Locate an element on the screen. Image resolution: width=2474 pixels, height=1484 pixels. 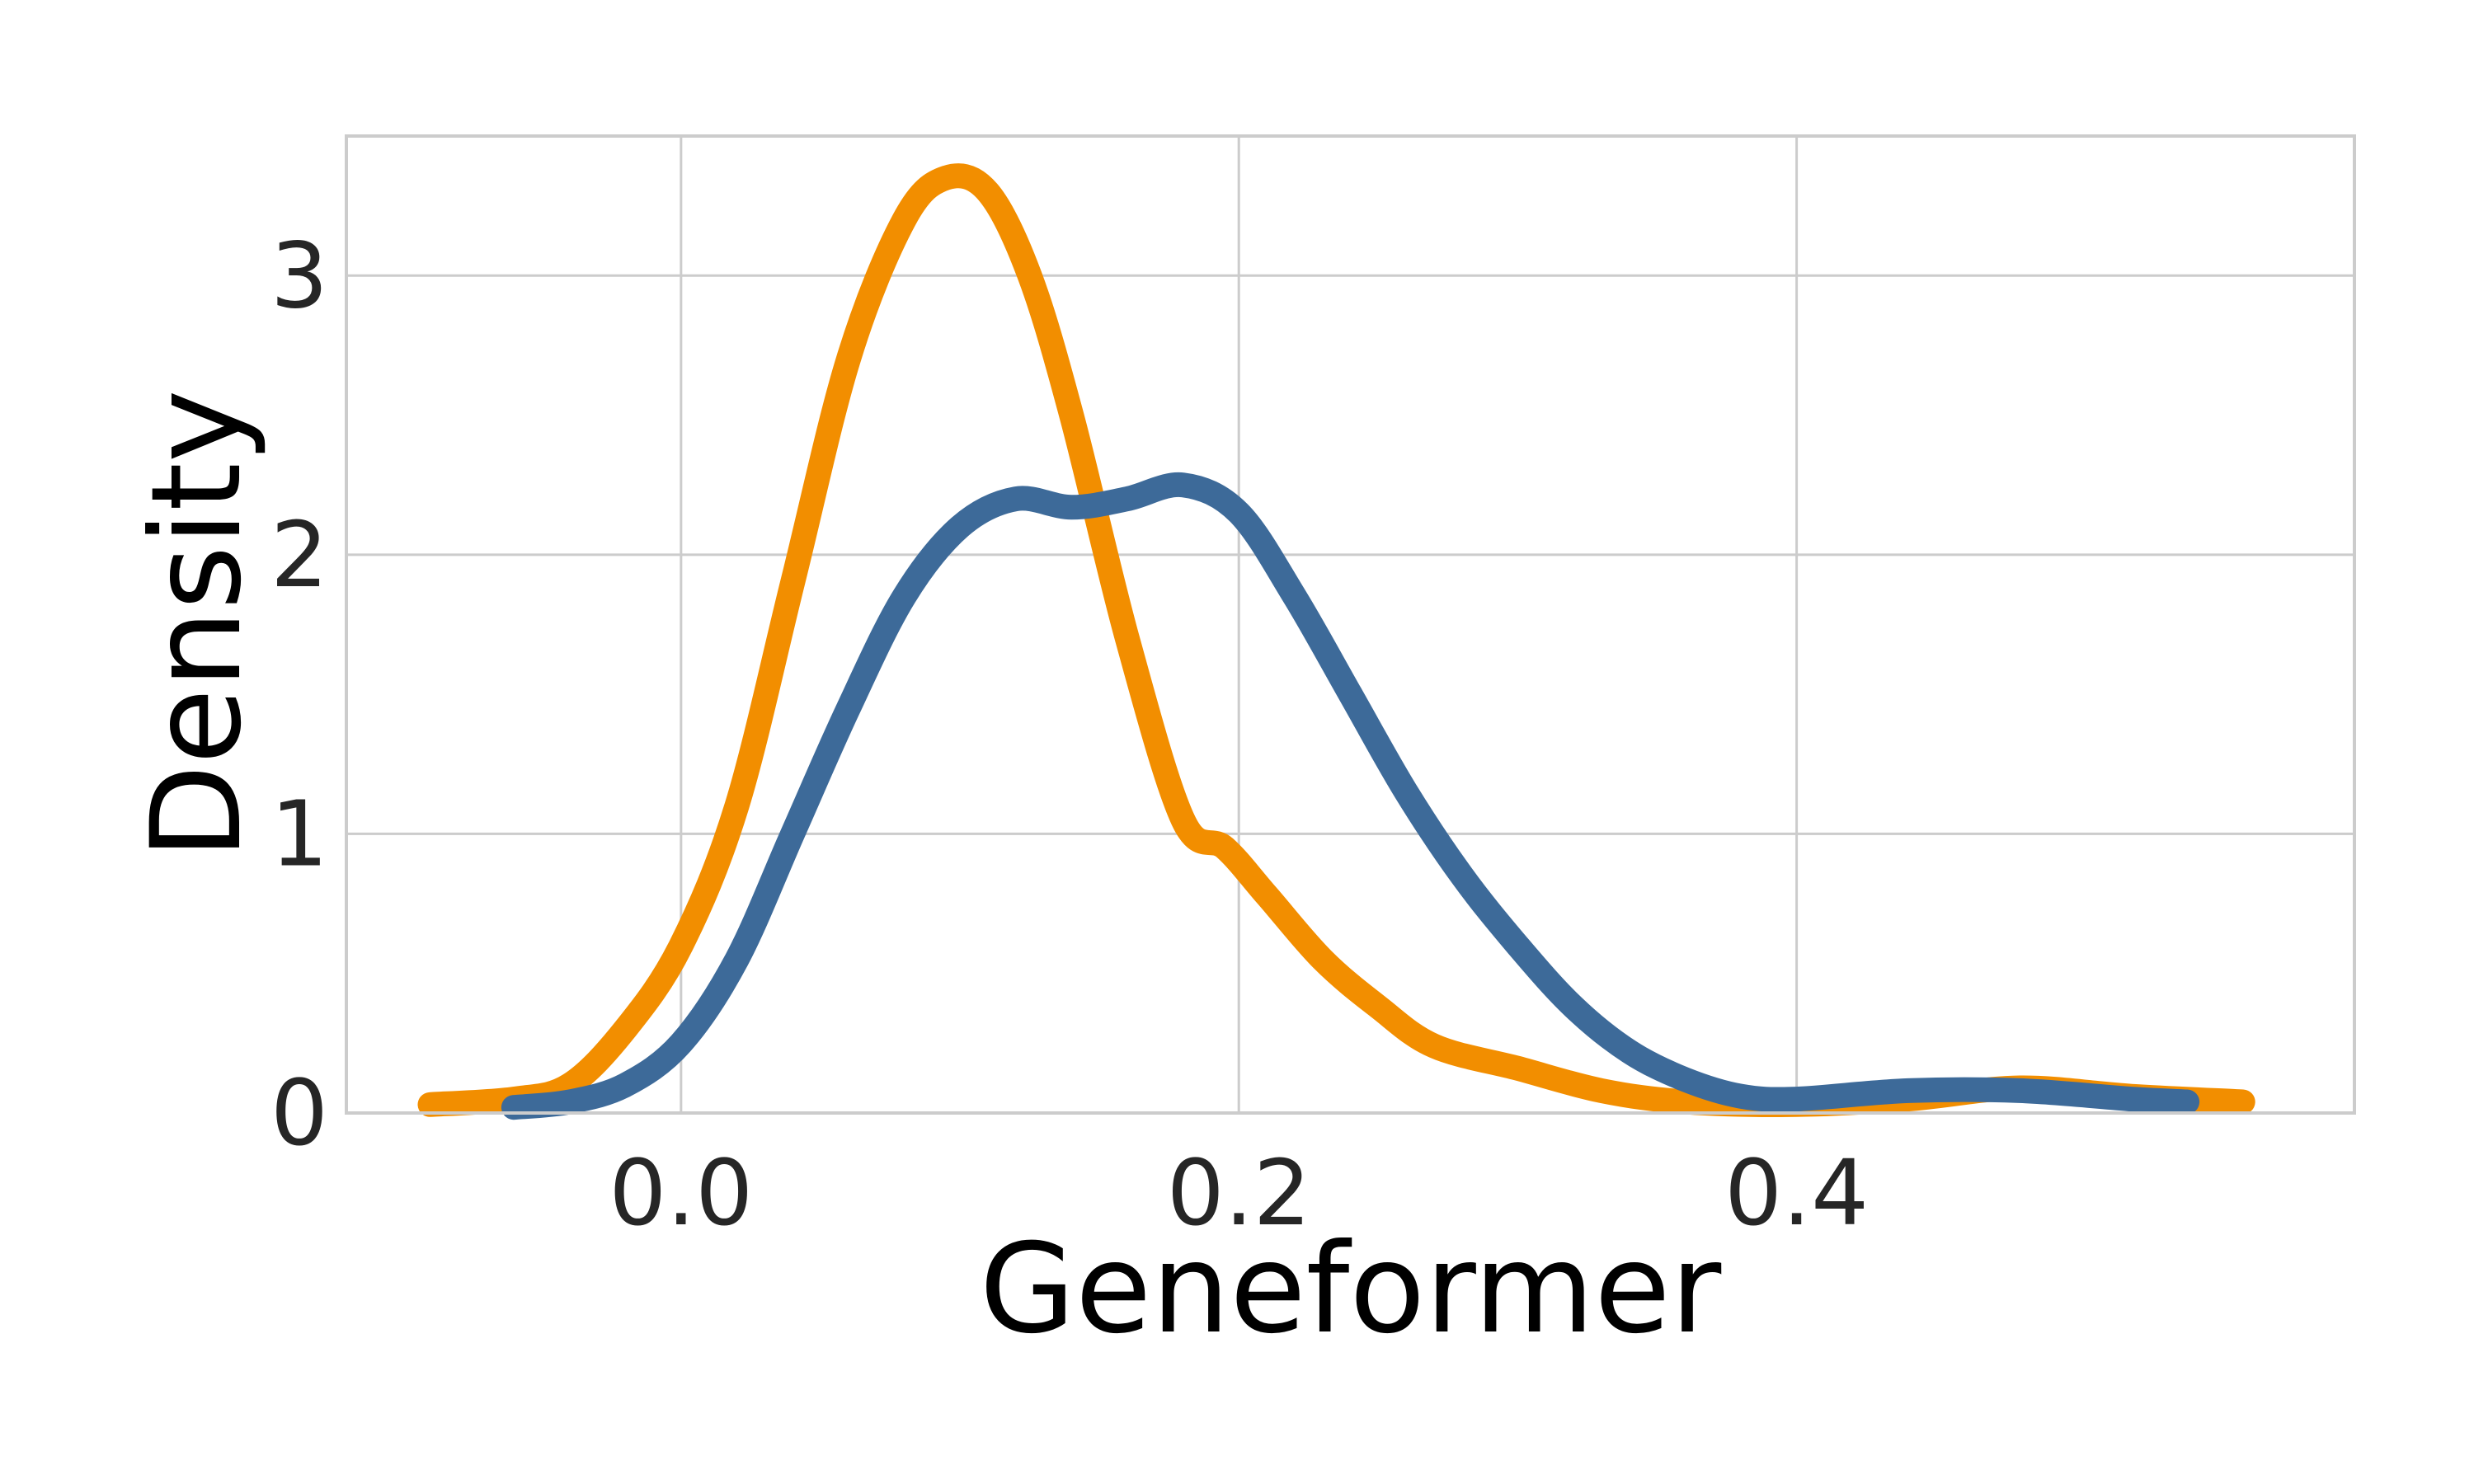
x-tick-labels: 0.0 0.2 0.4 is located at coordinates (1239, 1193).